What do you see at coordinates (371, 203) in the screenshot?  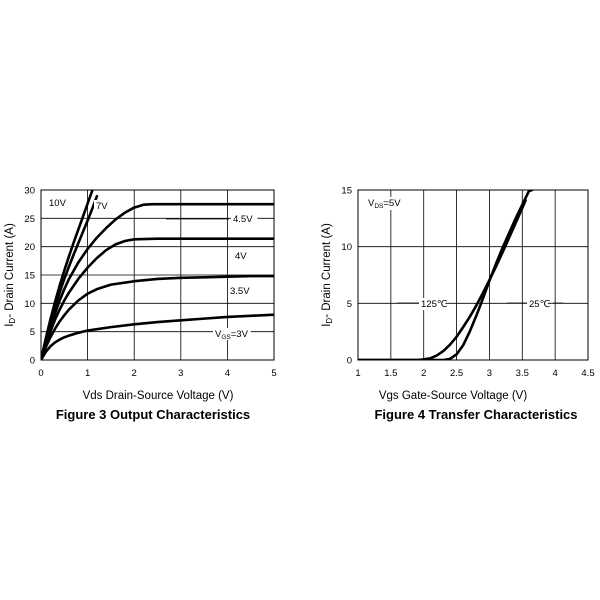 I see `condition-annotation-part: V` at bounding box center [371, 203].